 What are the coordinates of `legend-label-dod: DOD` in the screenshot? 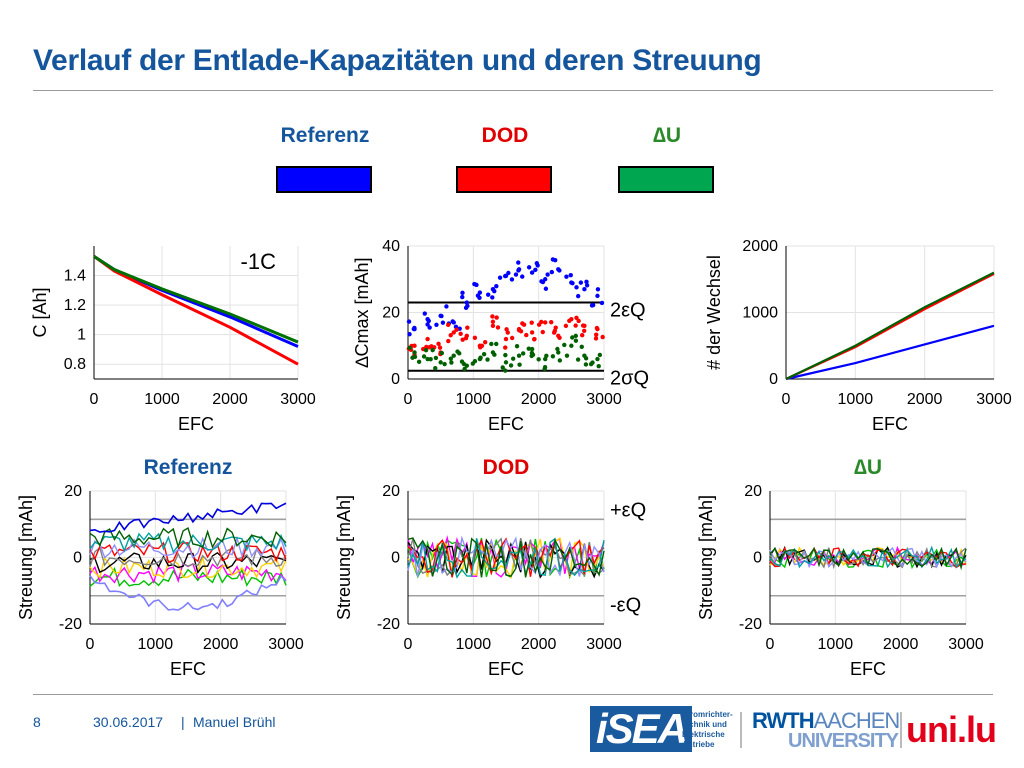 It's located at (505, 135).